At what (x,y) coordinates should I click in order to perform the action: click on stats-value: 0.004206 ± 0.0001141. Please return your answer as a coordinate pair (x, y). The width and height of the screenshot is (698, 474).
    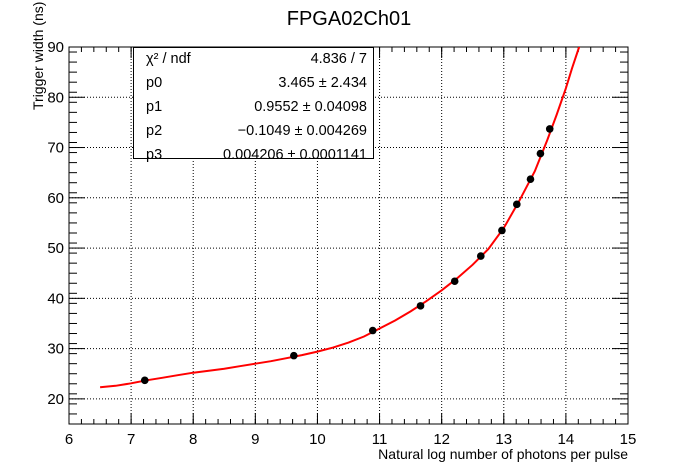
    Looking at the image, I should click on (295, 155).